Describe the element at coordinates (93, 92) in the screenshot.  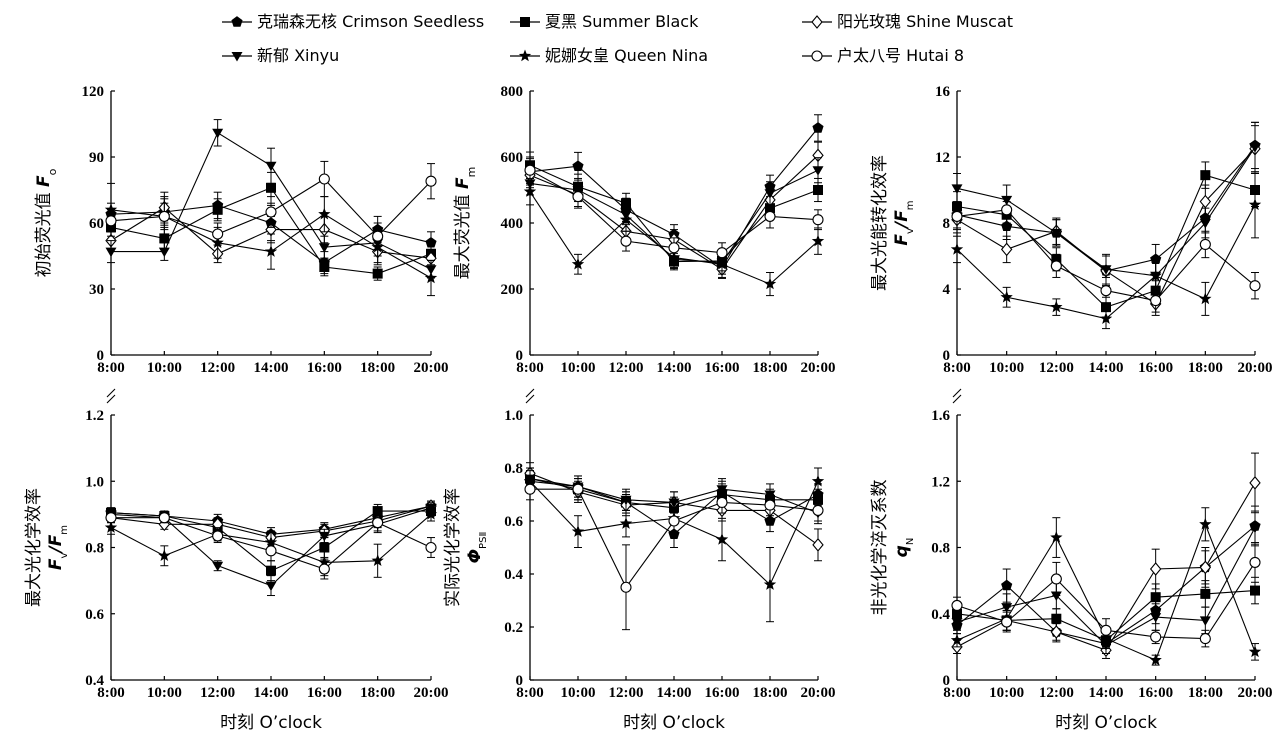
I see `y-tick-label: 120` at that location.